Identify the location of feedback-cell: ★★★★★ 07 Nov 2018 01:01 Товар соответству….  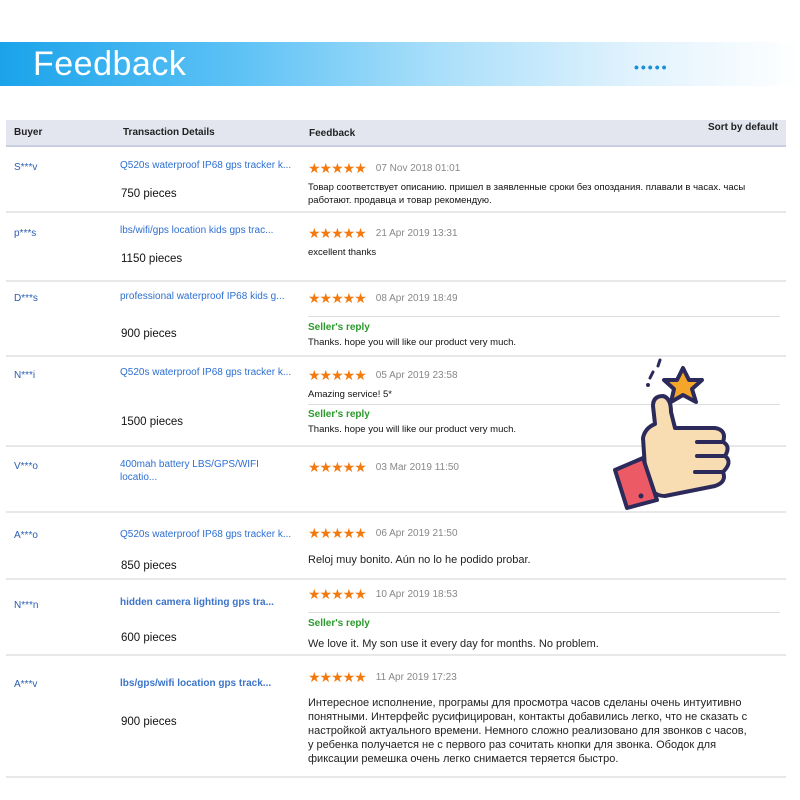
(544, 183).